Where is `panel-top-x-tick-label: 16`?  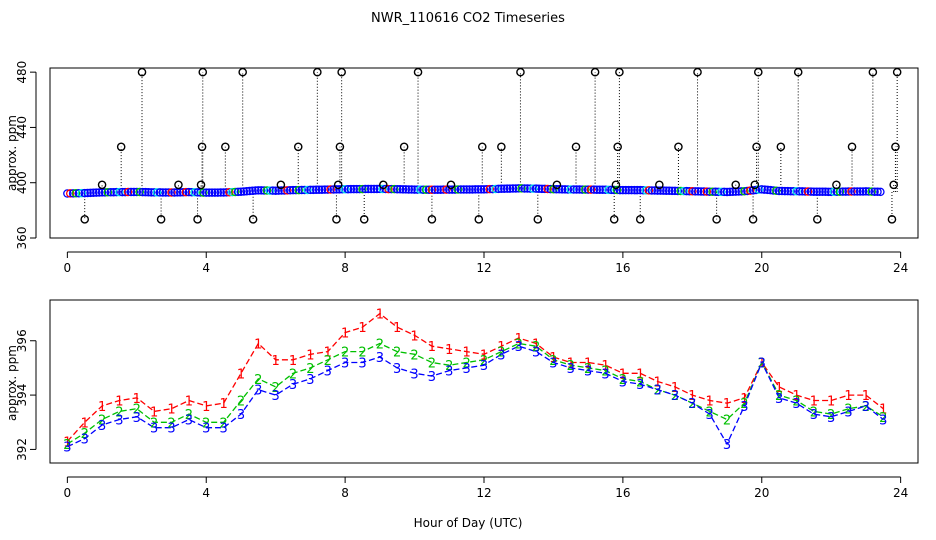 panel-top-x-tick-label: 16 is located at coordinates (622, 268).